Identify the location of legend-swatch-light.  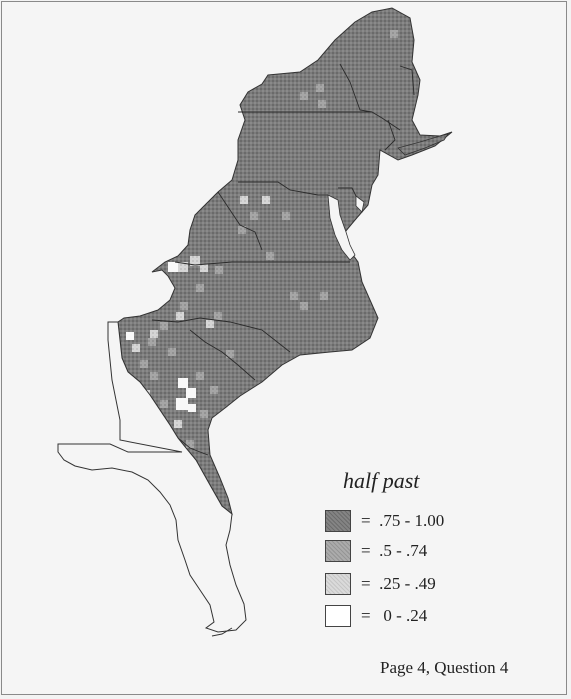
(338, 584).